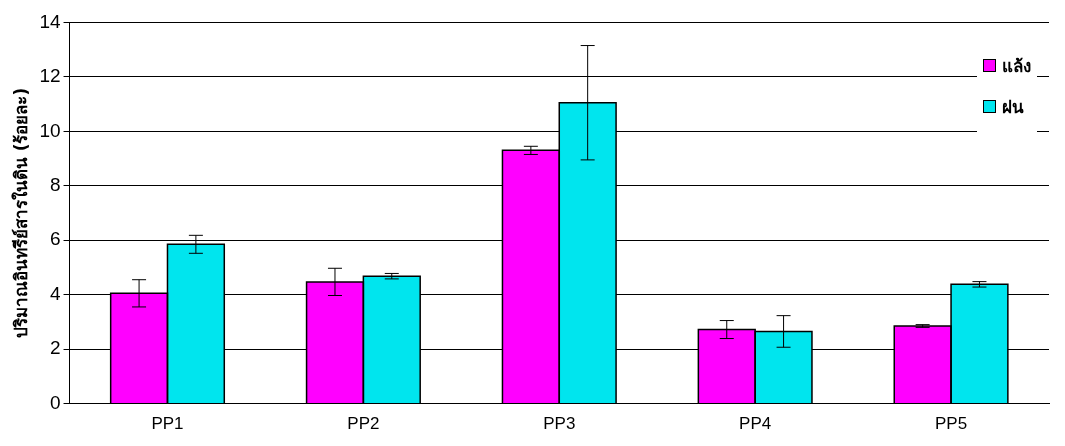  Describe the element at coordinates (50, 76) in the screenshot. I see `y-tick-label: 12` at that location.